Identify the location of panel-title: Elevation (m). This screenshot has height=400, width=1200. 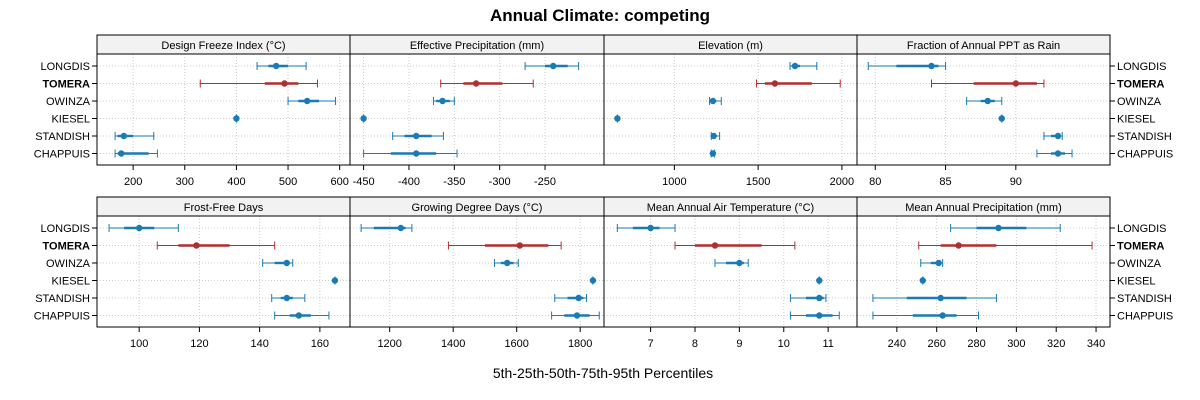
(730, 46).